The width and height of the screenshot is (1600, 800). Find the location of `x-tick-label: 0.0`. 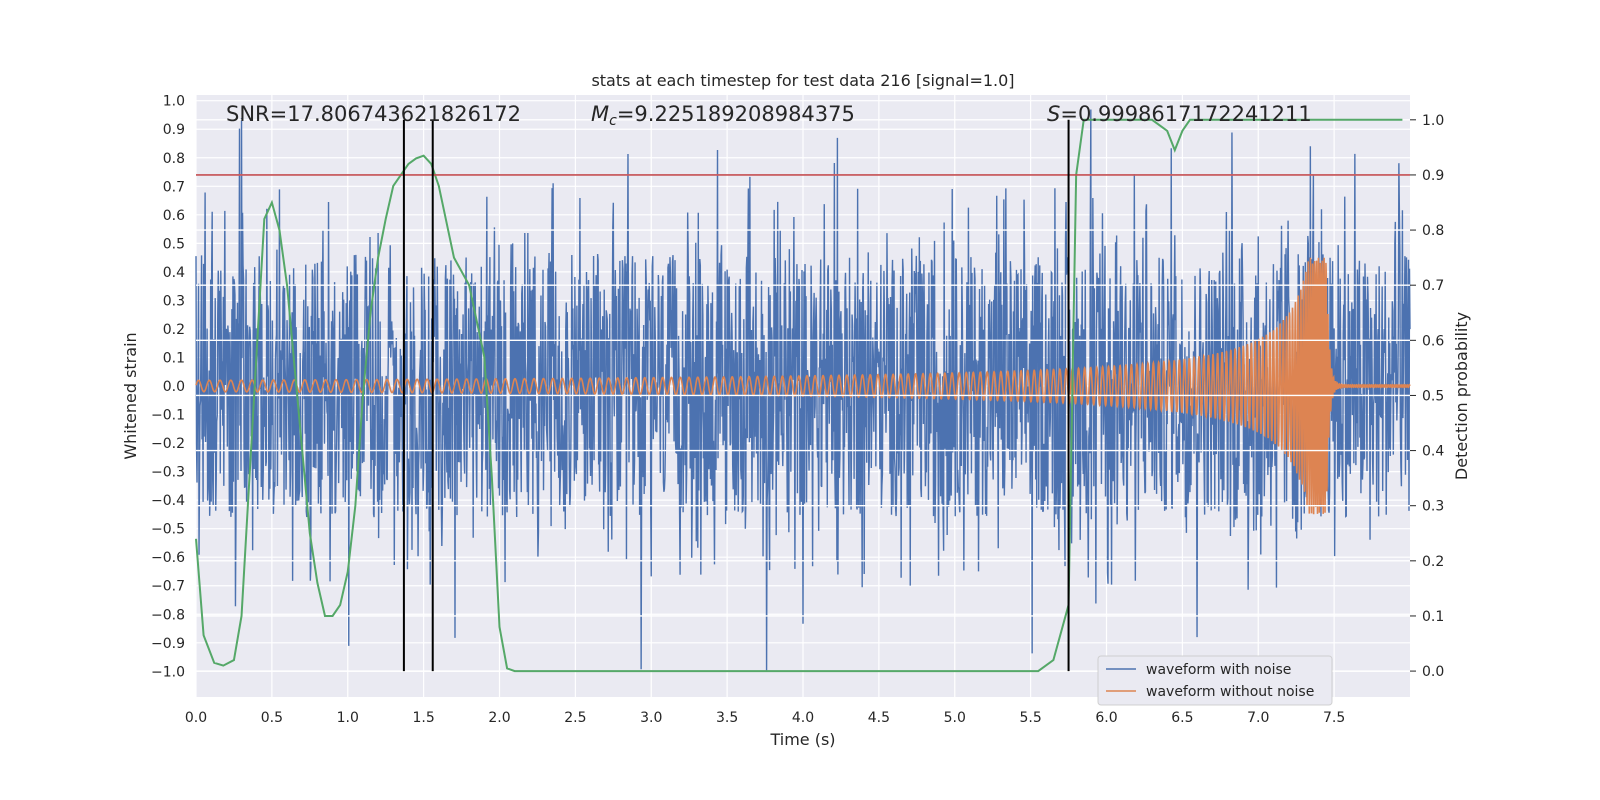

x-tick-label: 0.0 is located at coordinates (196, 718).